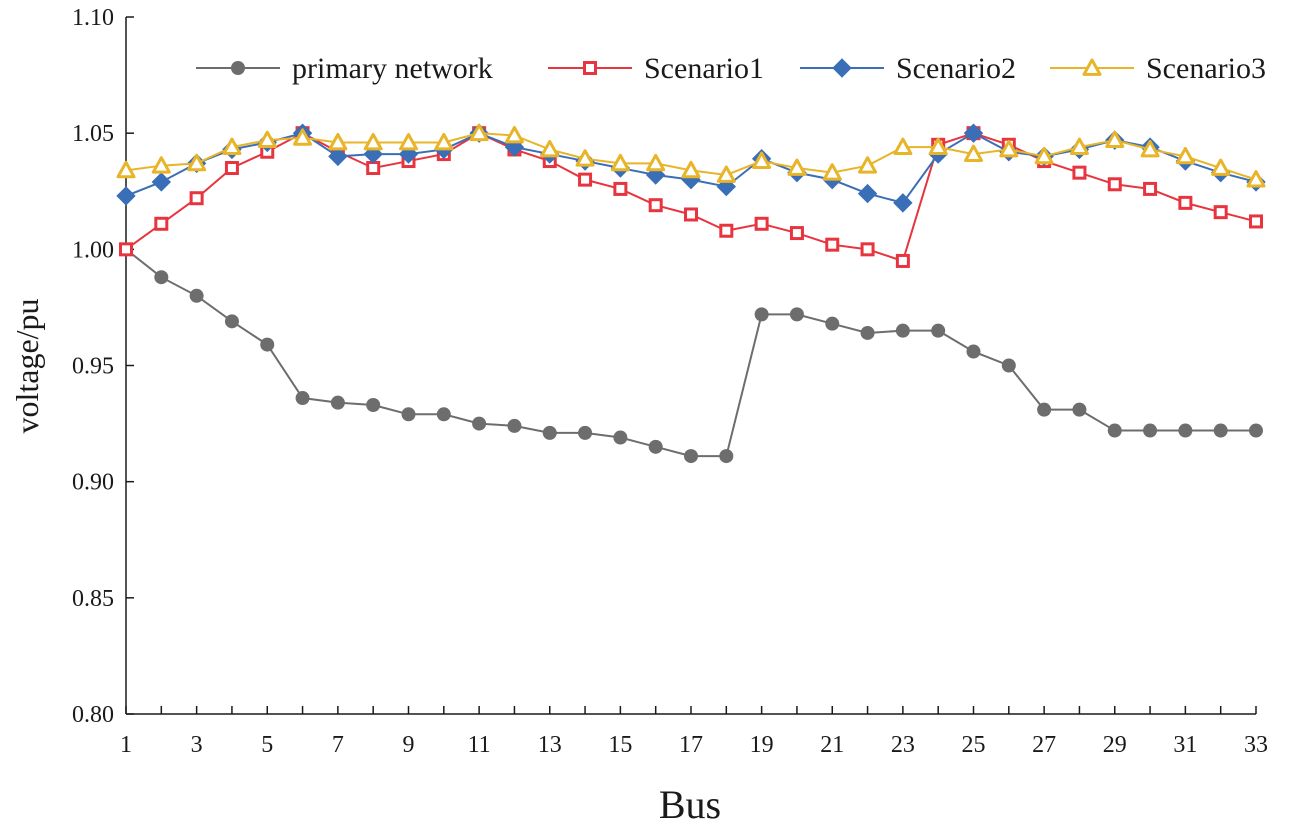 This screenshot has width=1300, height=833. I want to click on x-tick-label: 33, so click(1256, 745).